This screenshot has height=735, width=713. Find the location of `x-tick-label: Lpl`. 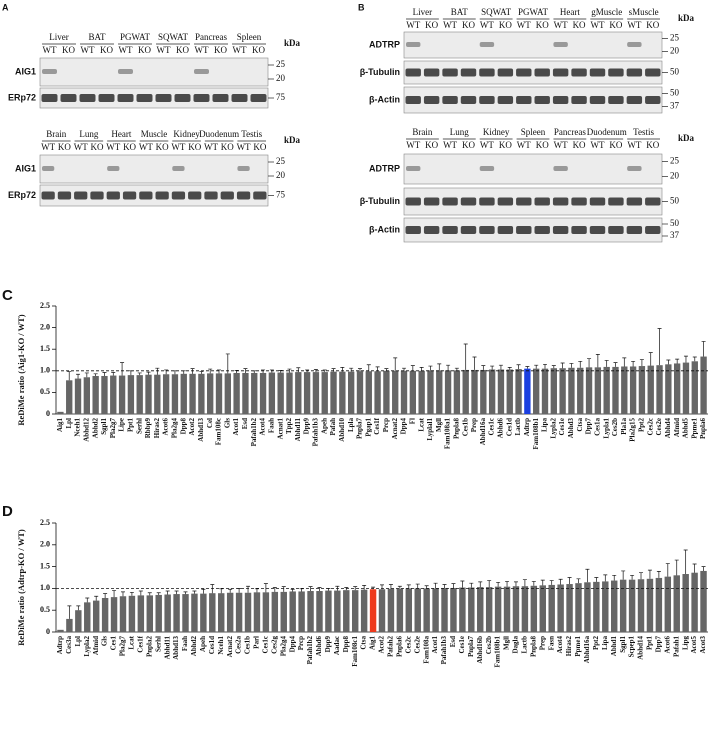

x-tick-label: Lpl is located at coordinates (69, 423).